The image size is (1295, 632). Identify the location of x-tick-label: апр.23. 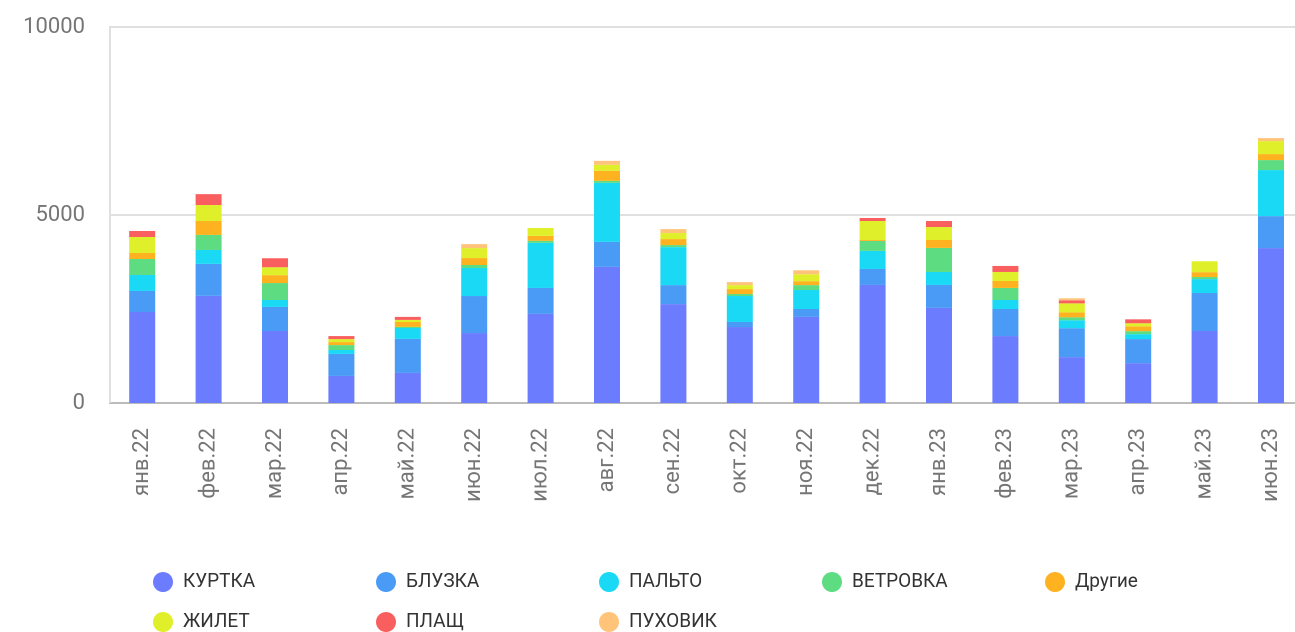
(1137, 462).